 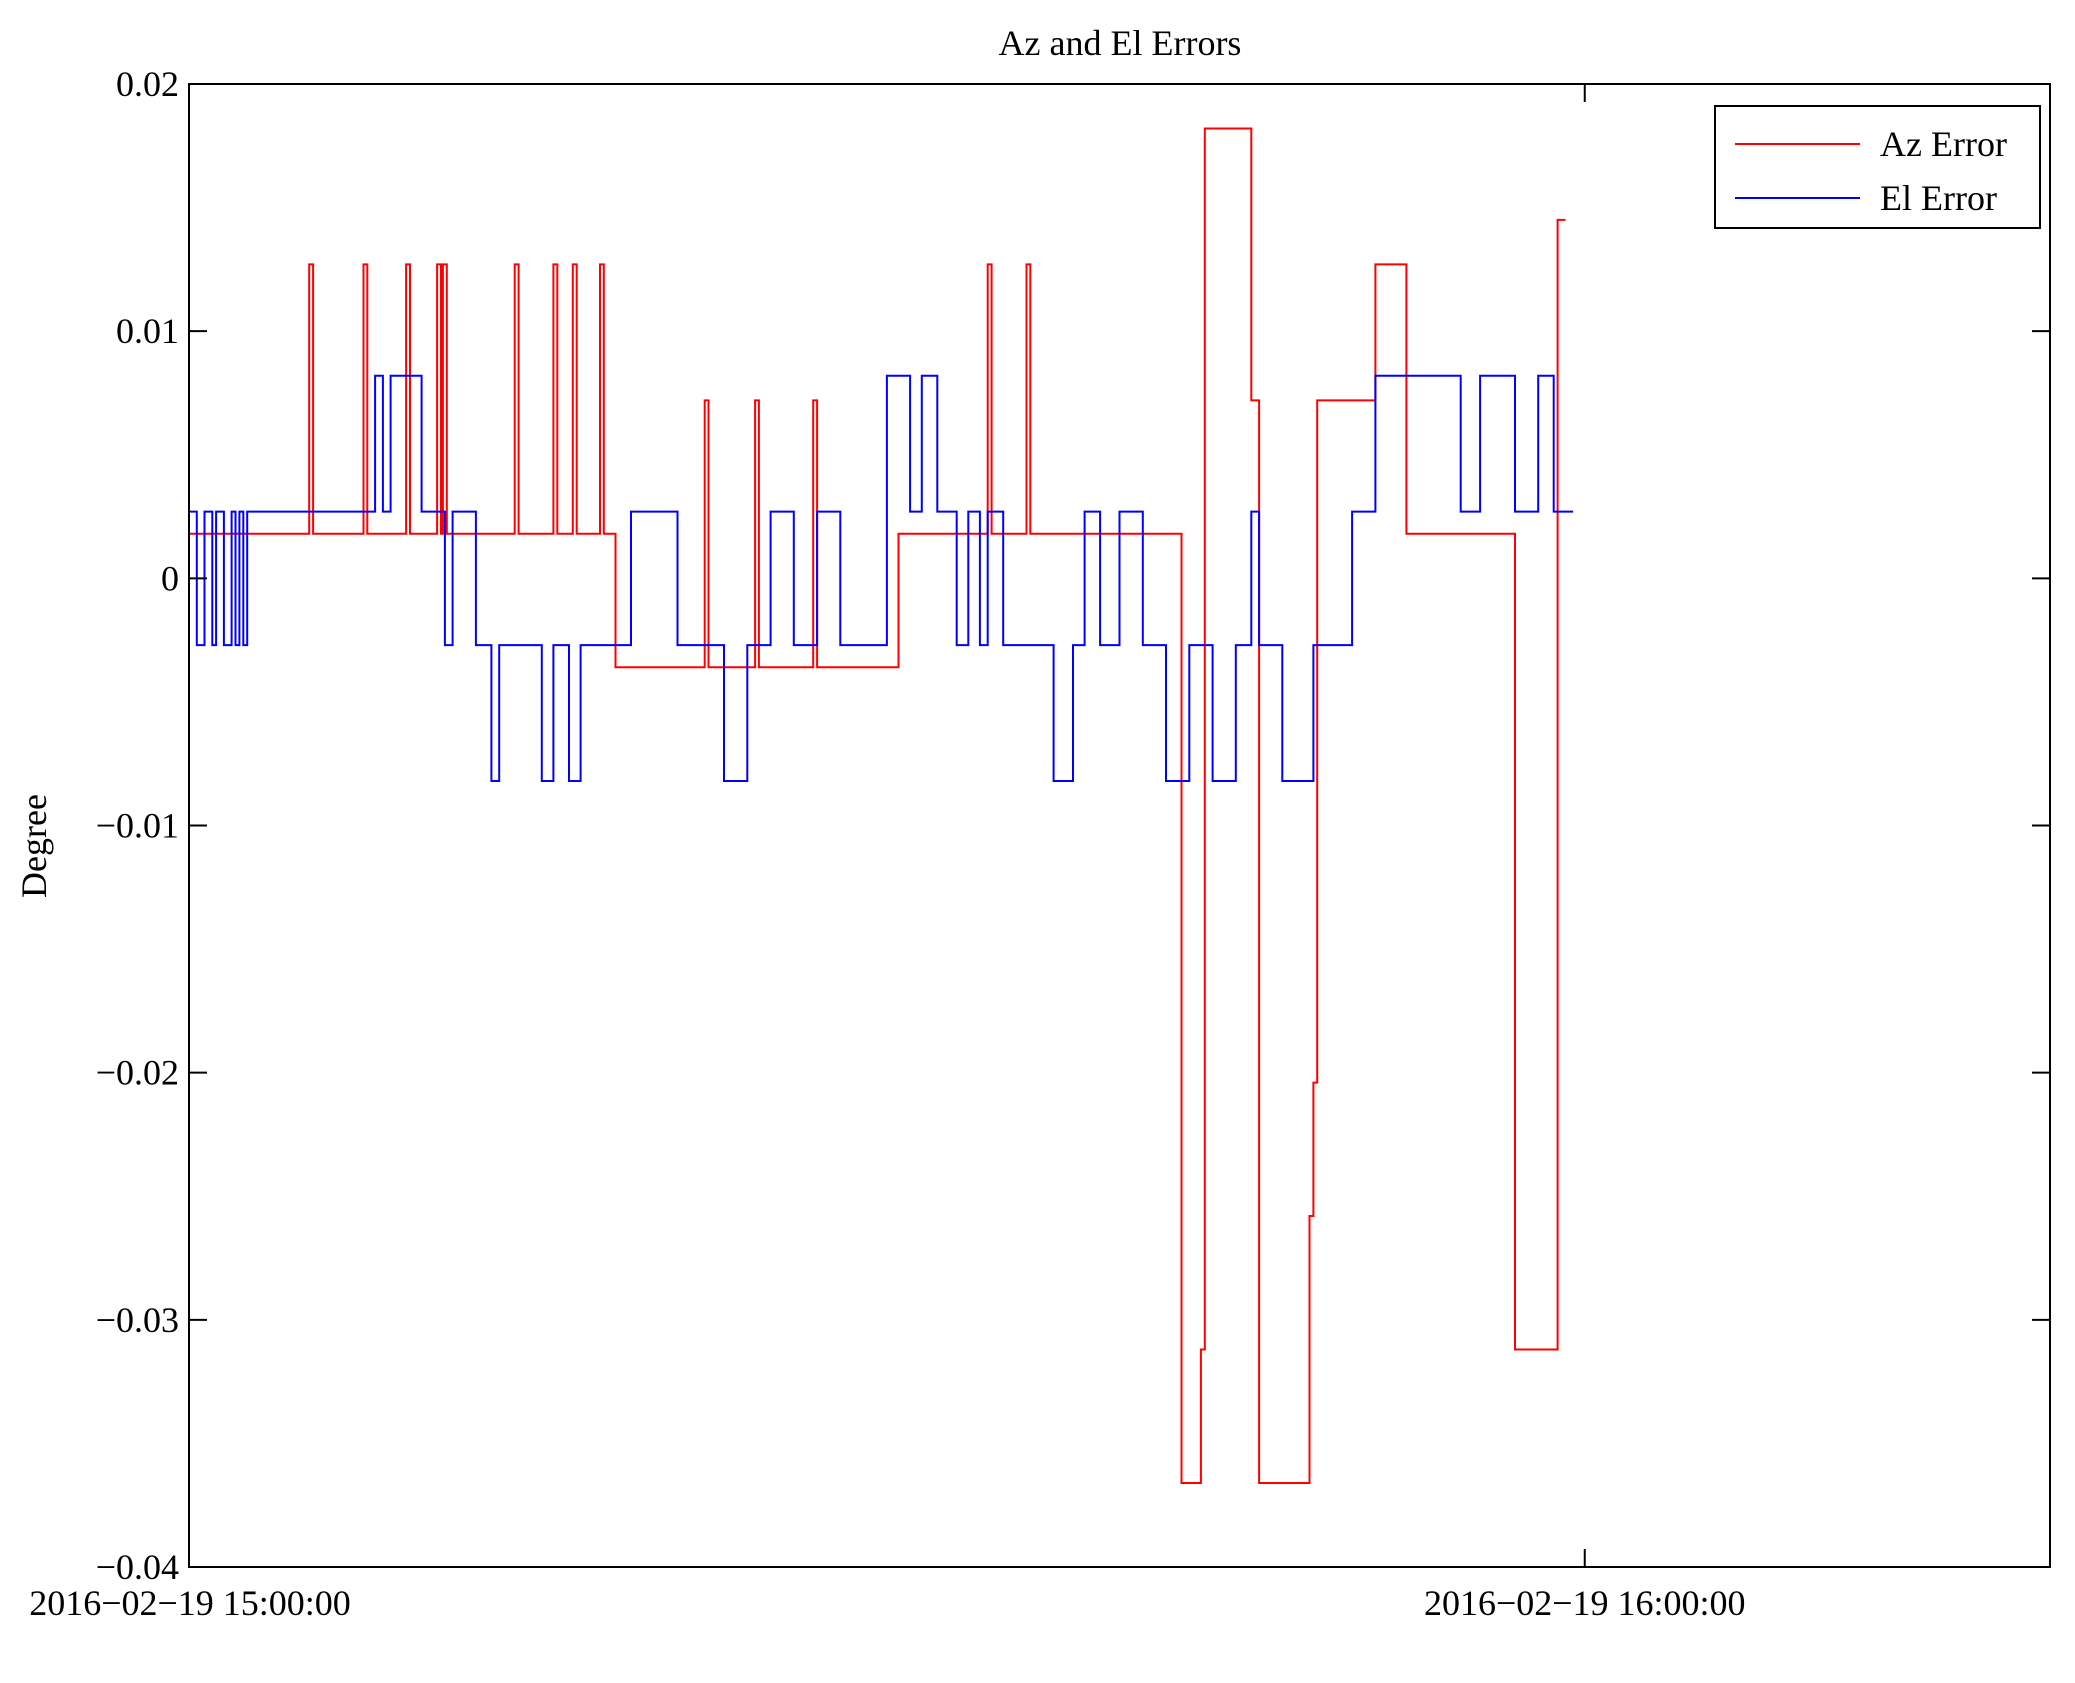 What do you see at coordinates (137, 826) in the screenshot?
I see `y-tick-label: −0.01` at bounding box center [137, 826].